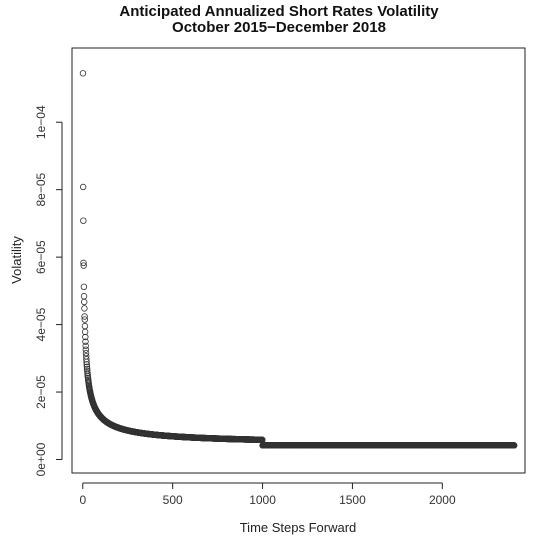 The image size is (538, 540). I want to click on x-axis: 0 500 1000 1500 2000, so click(267, 494).